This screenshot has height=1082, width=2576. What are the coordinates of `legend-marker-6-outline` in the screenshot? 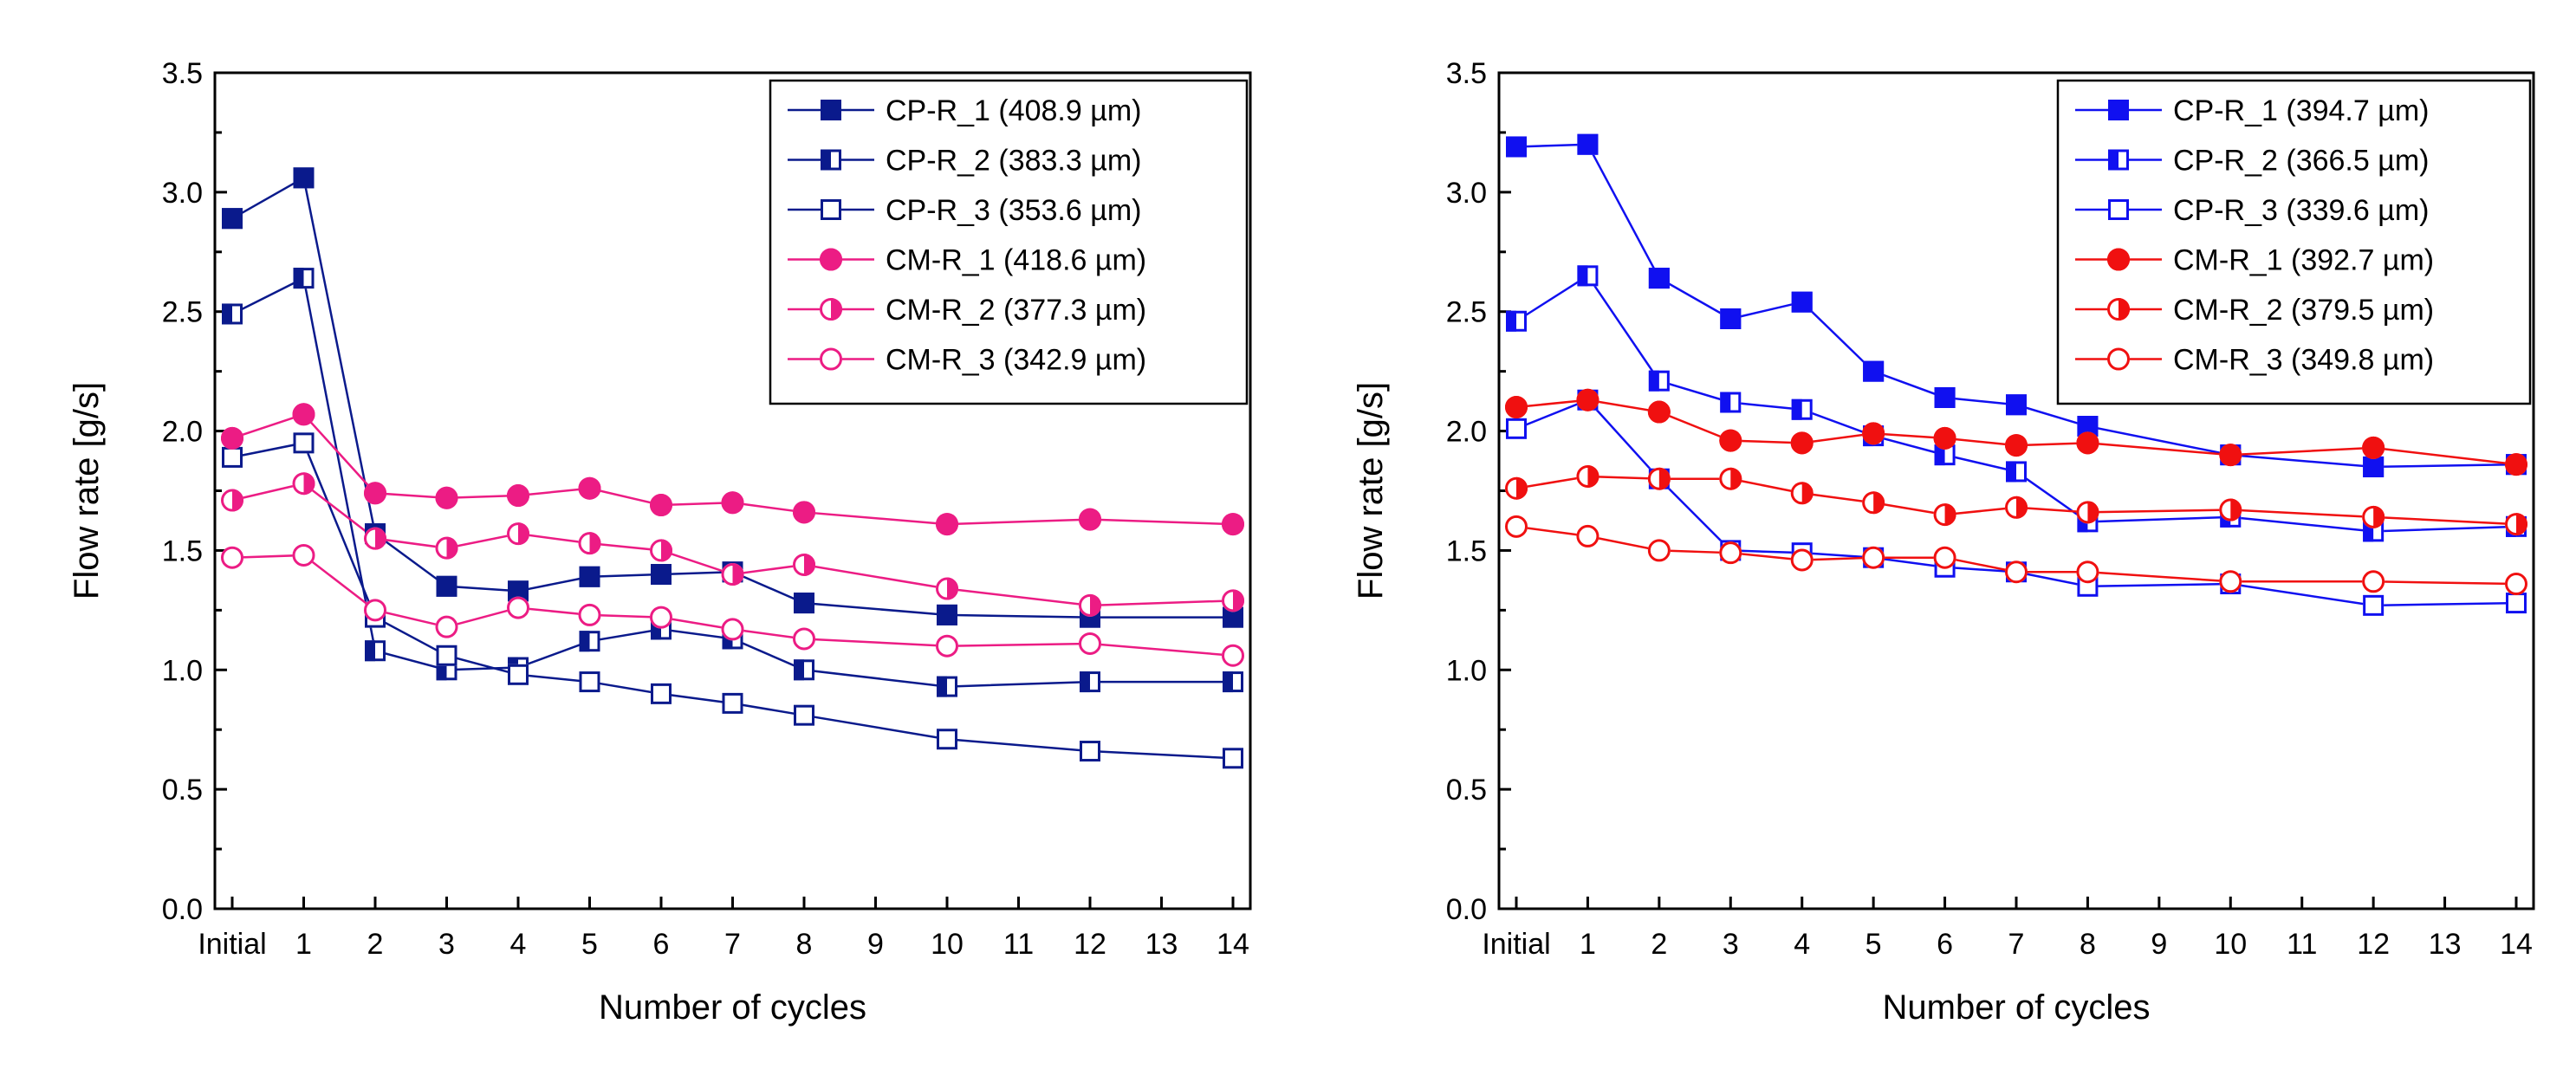 It's located at (831, 359).